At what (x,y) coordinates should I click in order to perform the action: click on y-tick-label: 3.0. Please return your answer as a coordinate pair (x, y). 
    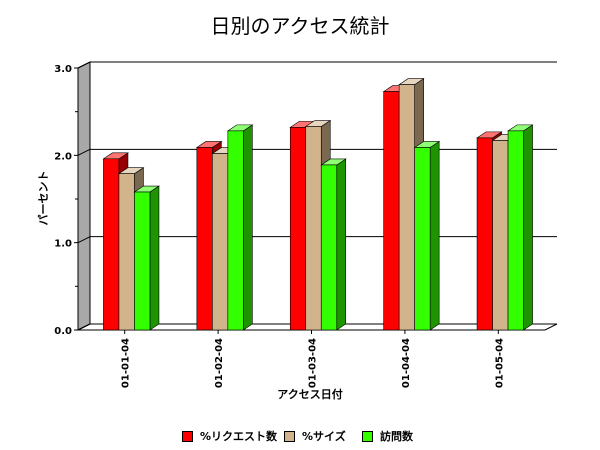
    Looking at the image, I should click on (63, 69).